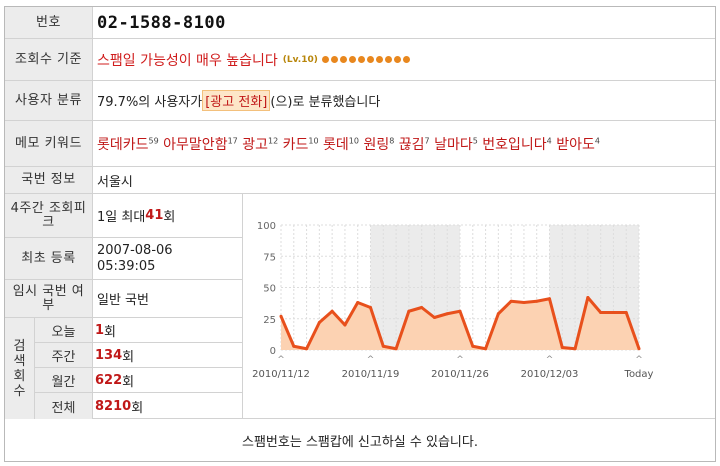 The image size is (720, 466). Describe the element at coordinates (325, 102) in the screenshot. I see `user-class-suffix: (으)로 분류했습니다` at that location.